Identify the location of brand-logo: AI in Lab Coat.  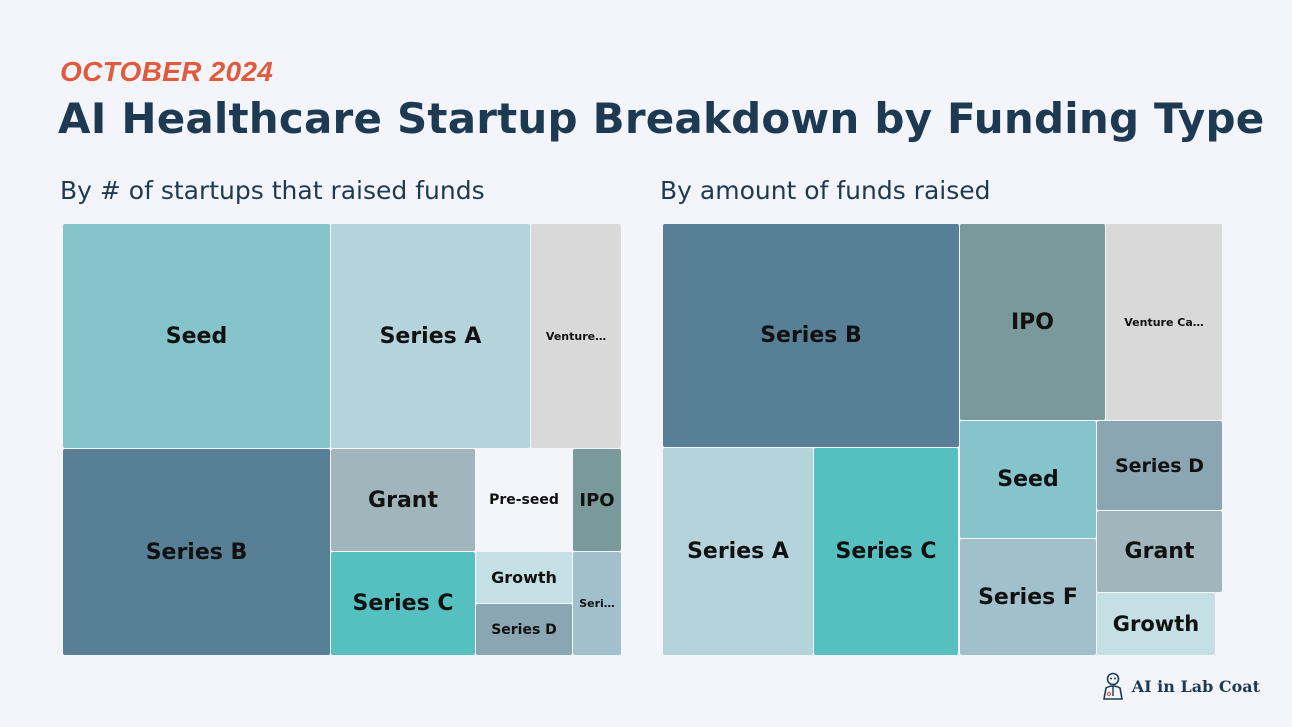
(1180, 686).